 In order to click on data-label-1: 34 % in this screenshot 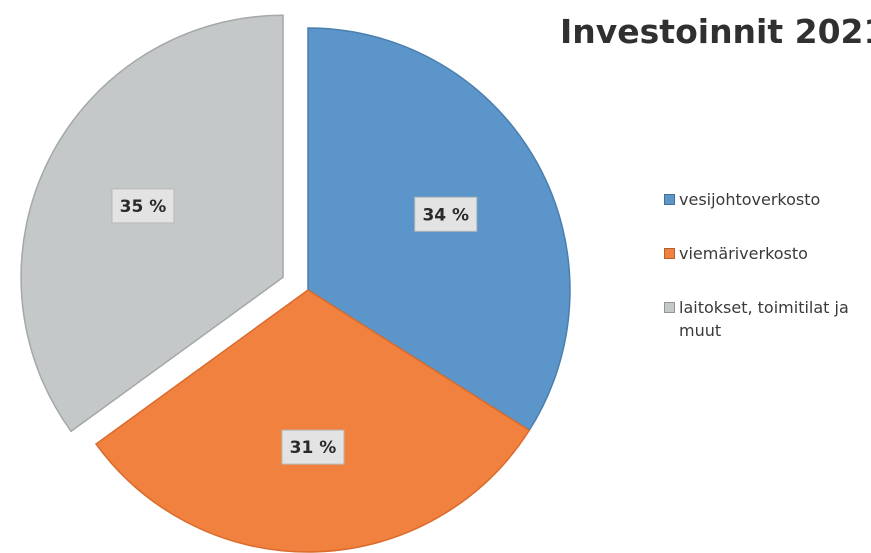, I will do `click(446, 214)`.